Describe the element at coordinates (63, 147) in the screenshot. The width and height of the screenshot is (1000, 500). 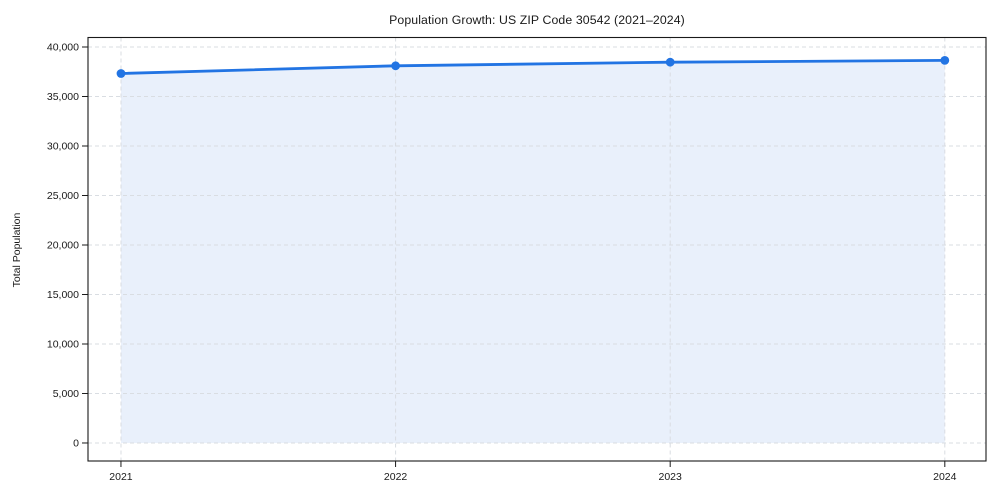
I see `y-tick-label: 30,000` at that location.